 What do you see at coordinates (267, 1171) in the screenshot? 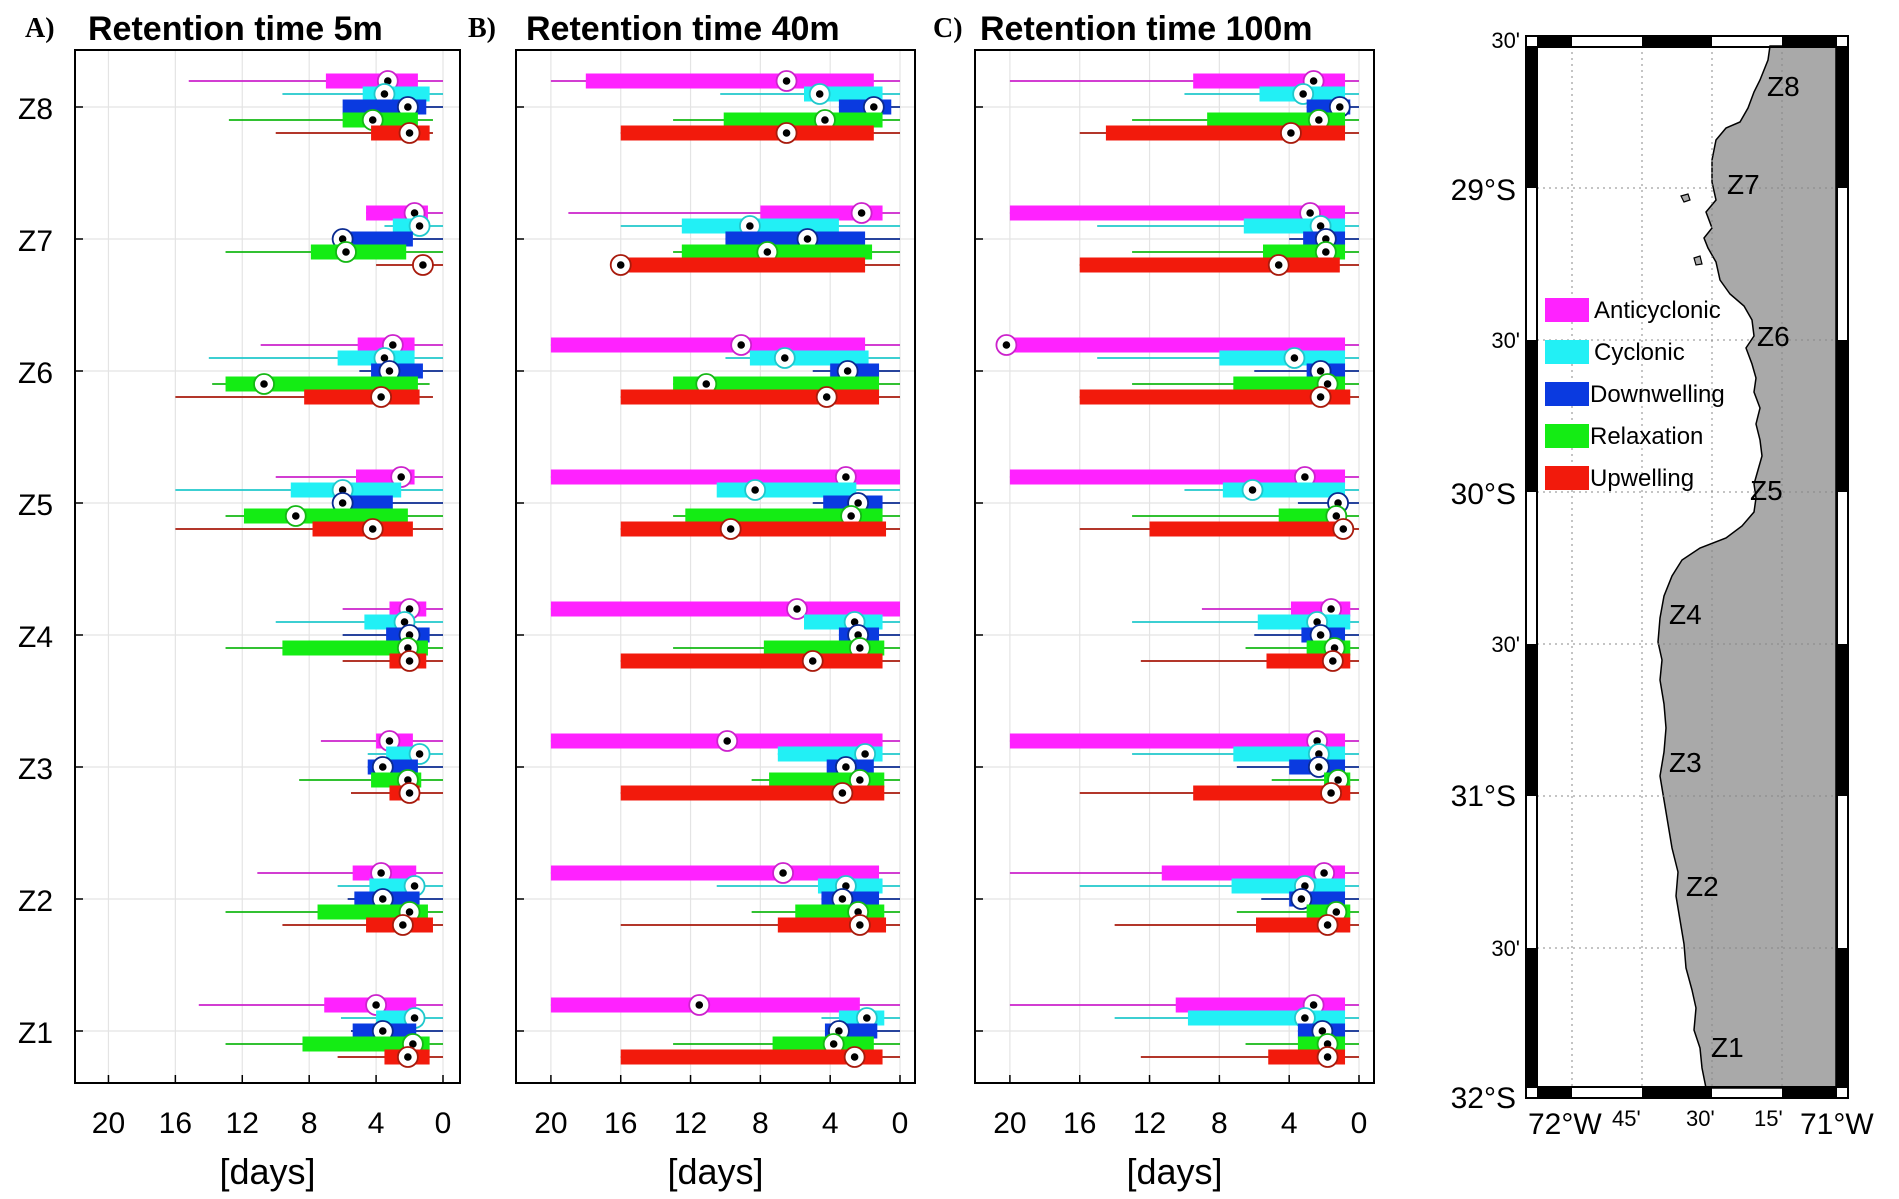
I see `x-axis-label: [days]` at bounding box center [267, 1171].